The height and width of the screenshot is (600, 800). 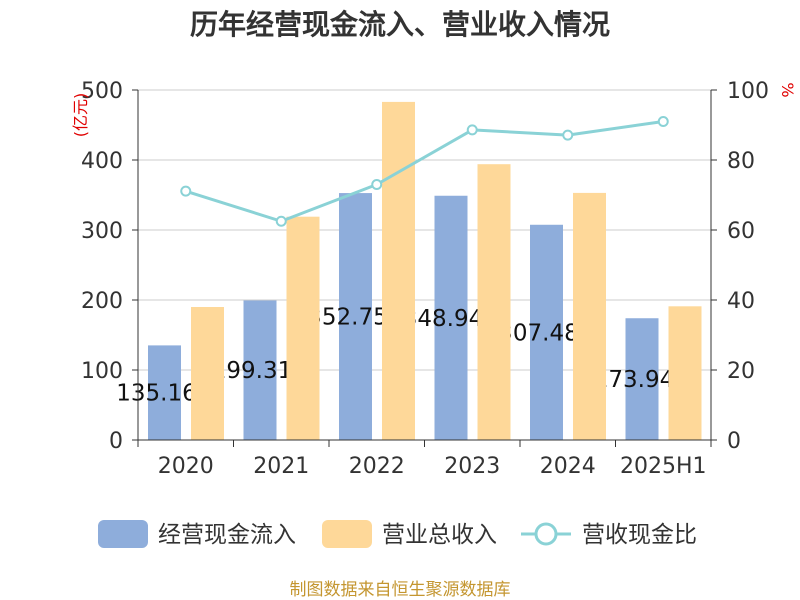 I want to click on y-tick-label-right-100: 100, so click(x=748, y=91).